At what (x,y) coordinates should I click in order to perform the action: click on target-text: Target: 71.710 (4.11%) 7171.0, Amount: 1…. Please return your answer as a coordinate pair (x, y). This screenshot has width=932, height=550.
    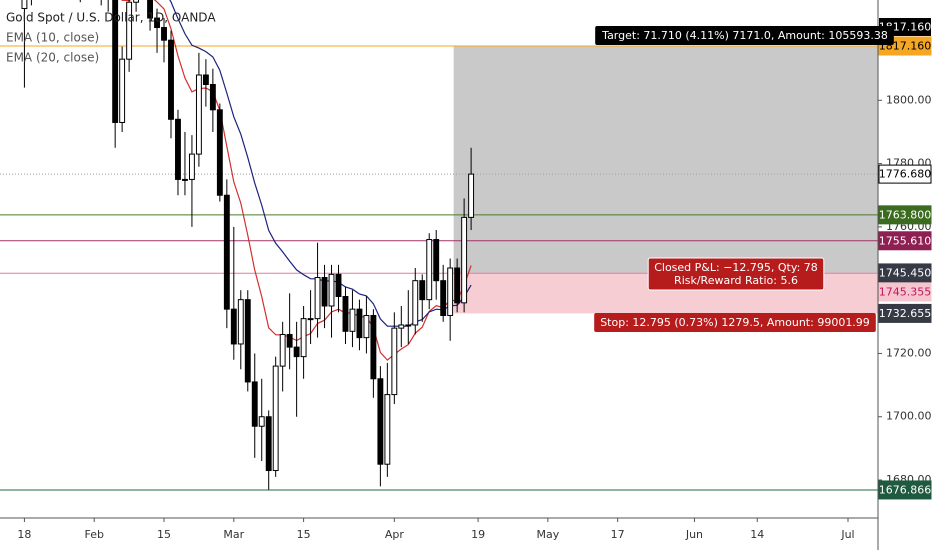
    Looking at the image, I should click on (744, 35).